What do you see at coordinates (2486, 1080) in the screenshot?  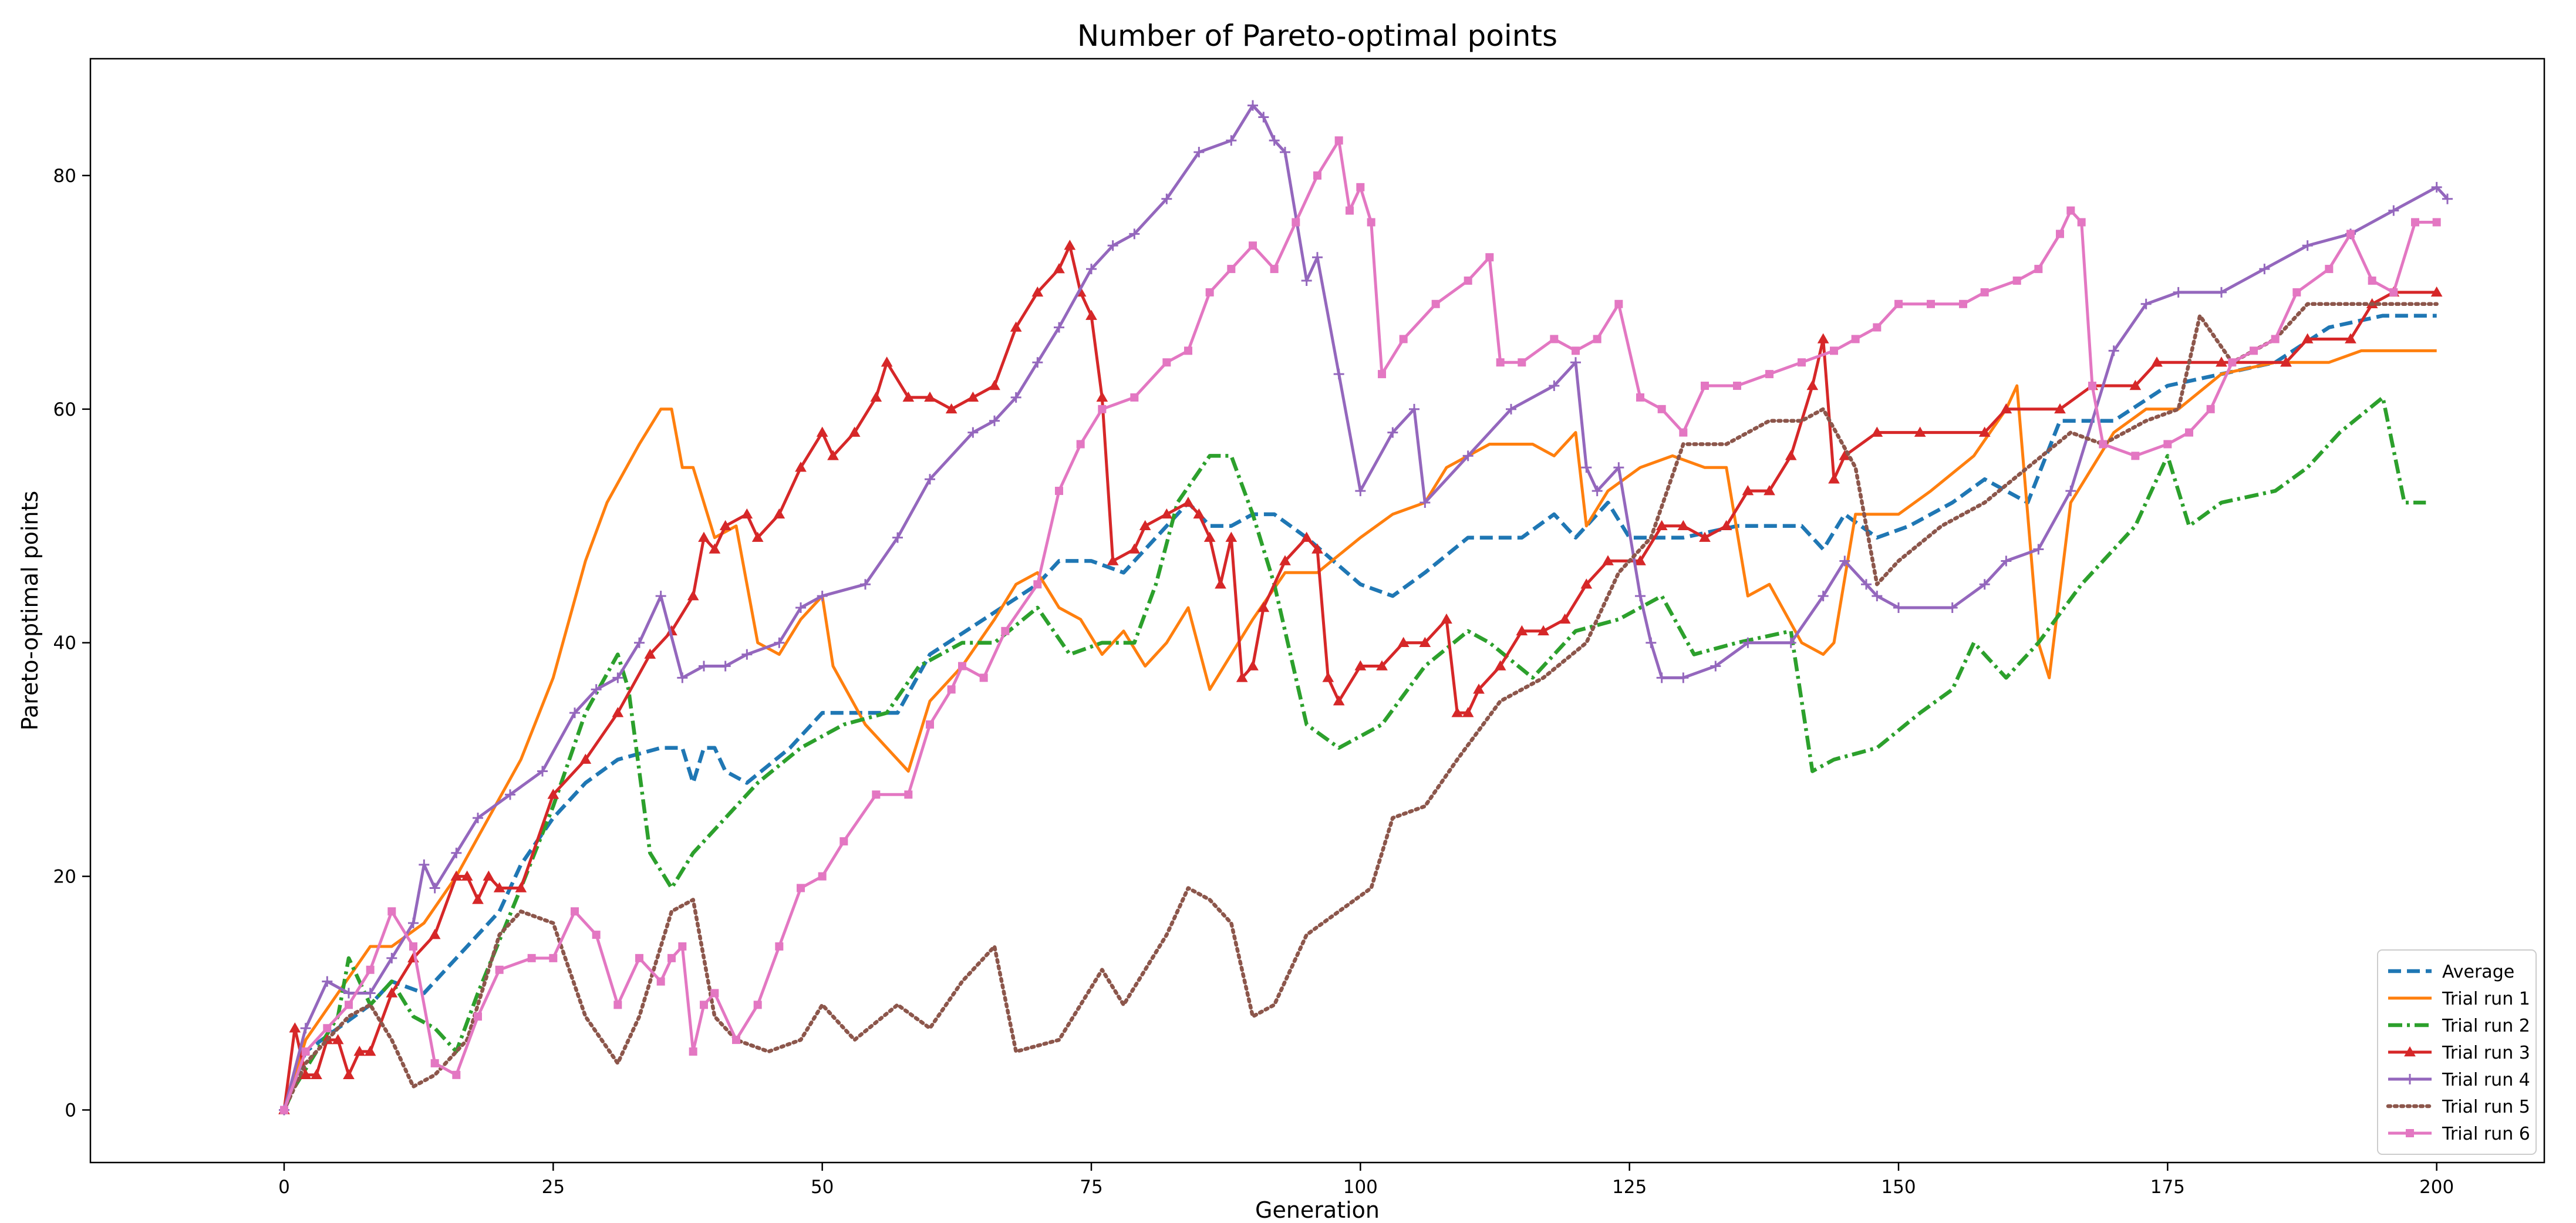 I see `legend-label-5: Trial run 4` at bounding box center [2486, 1080].